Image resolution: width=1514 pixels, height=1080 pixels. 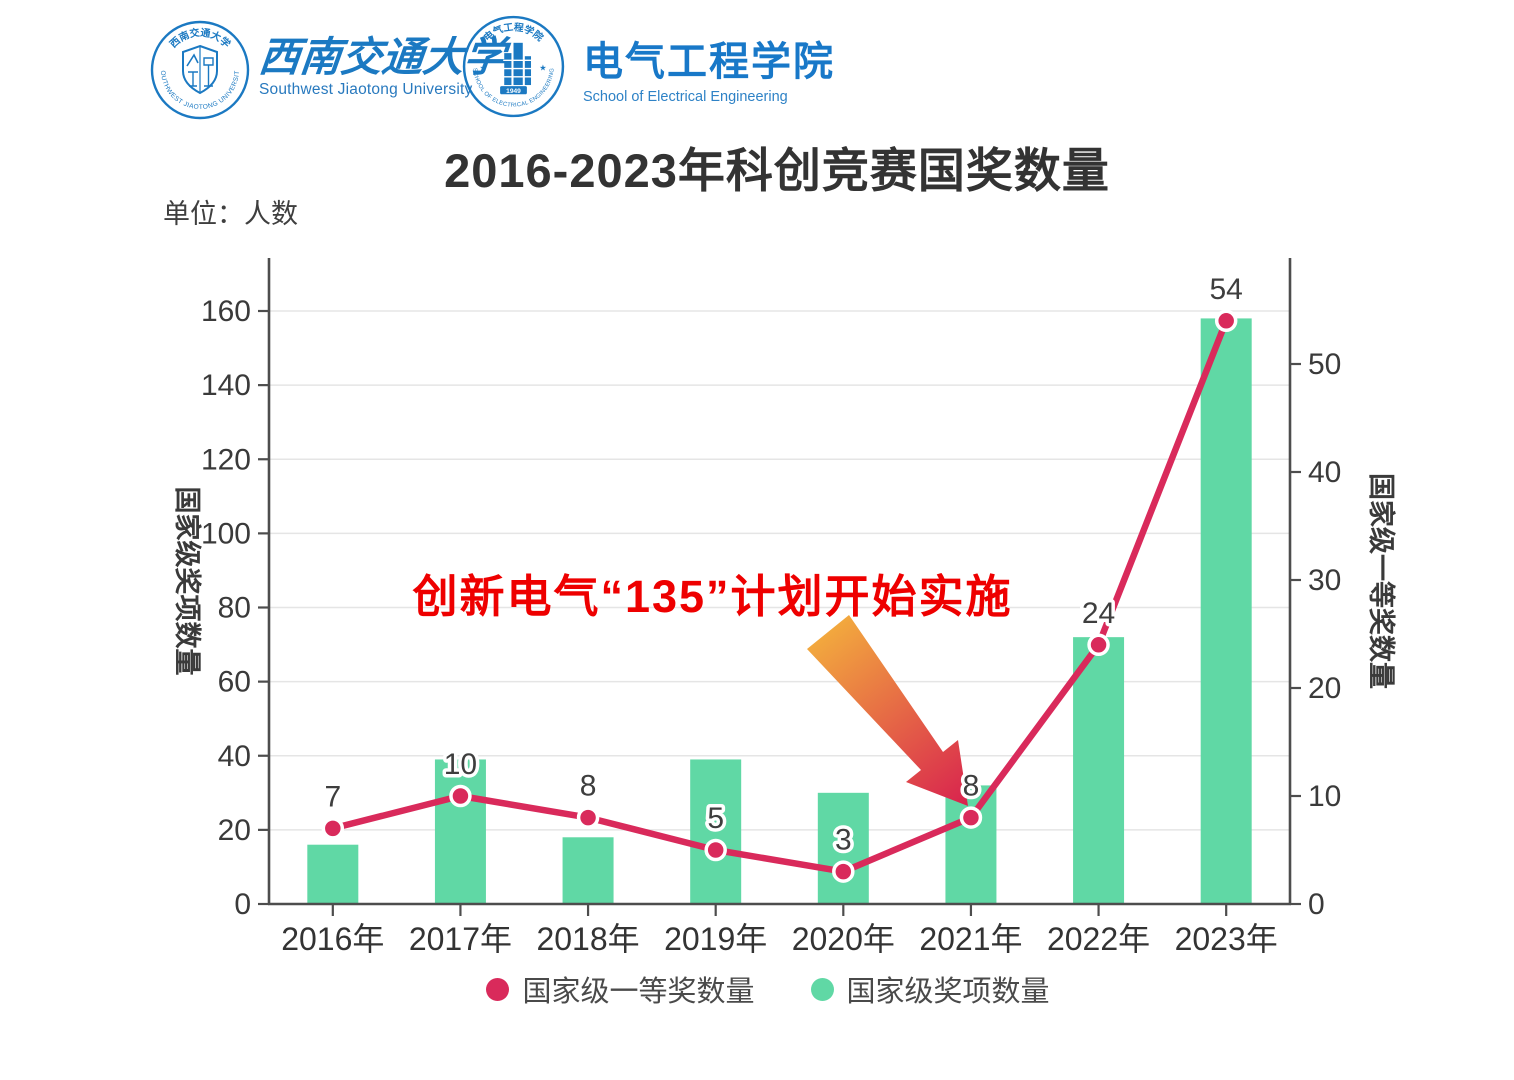 What do you see at coordinates (715, 818) in the screenshot?
I see `point-label-2019年: 5` at bounding box center [715, 818].